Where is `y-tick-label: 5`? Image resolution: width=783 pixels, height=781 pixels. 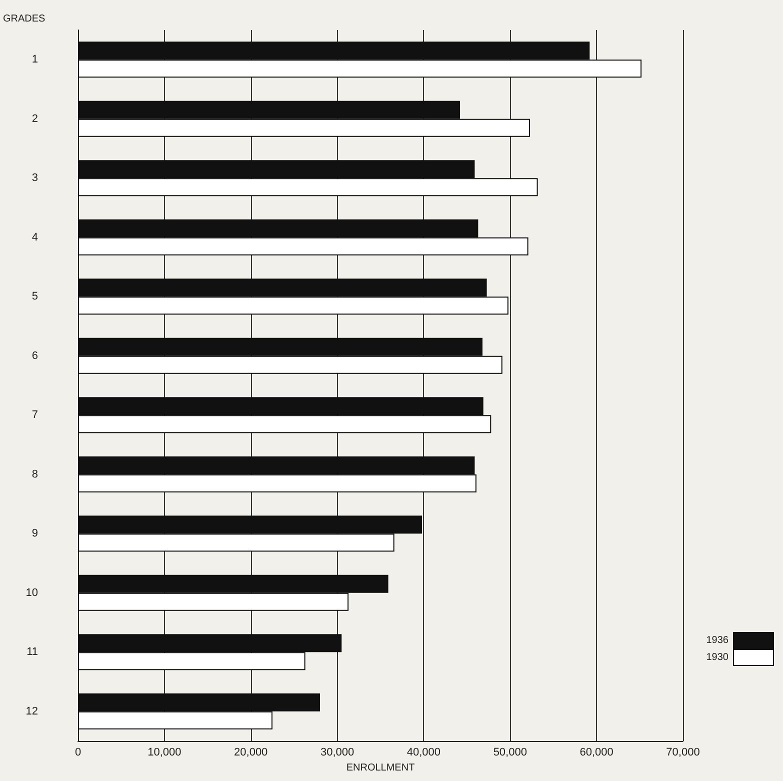
y-tick-label: 5 is located at coordinates (35, 296).